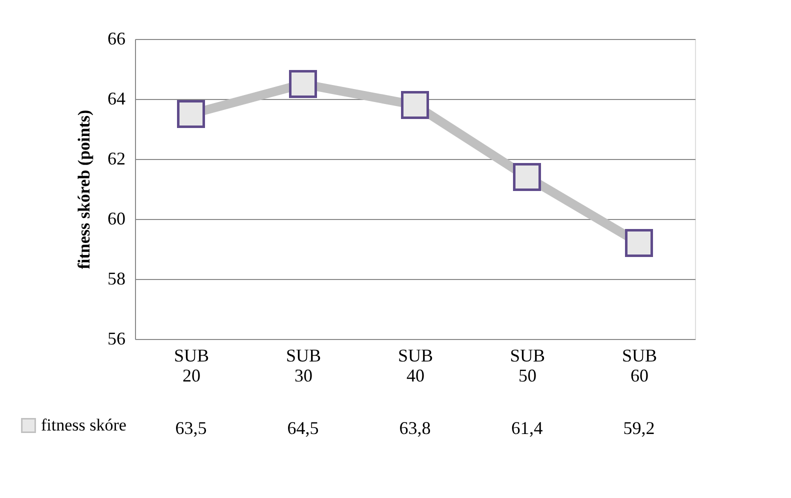  Describe the element at coordinates (84, 190) in the screenshot. I see `y-axis-title: fitness skóreb (points)` at that location.